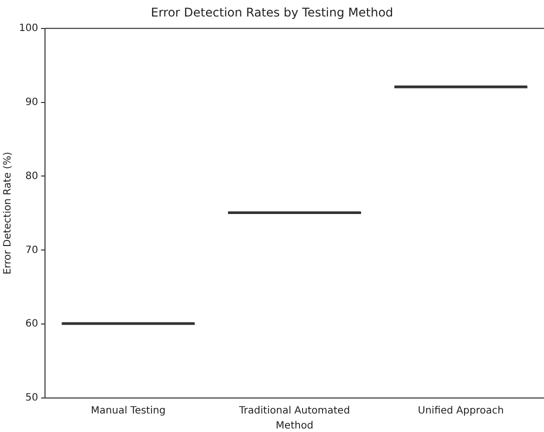  I want to click on x-tick-label: Traditional Automated, so click(294, 411).